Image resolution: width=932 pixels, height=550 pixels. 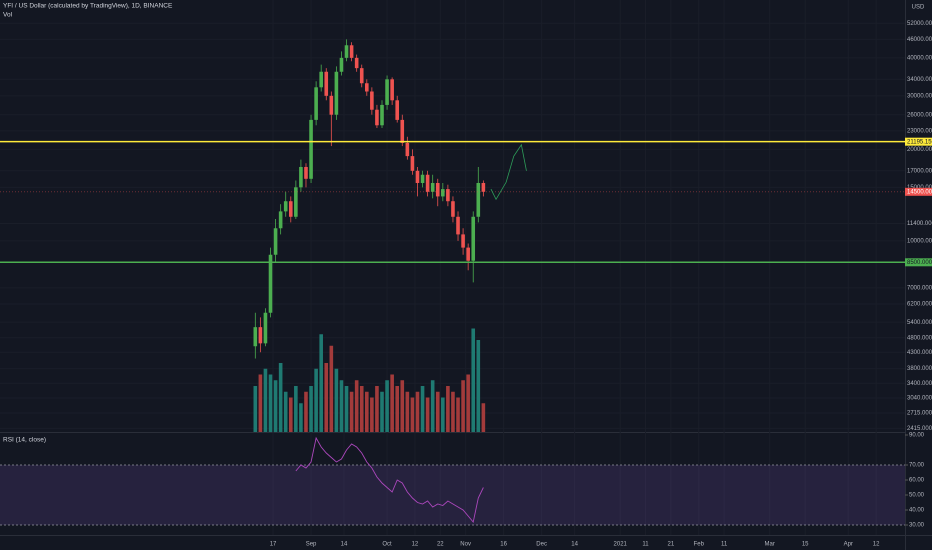 I want to click on x-tick-label: 12, so click(x=876, y=545).